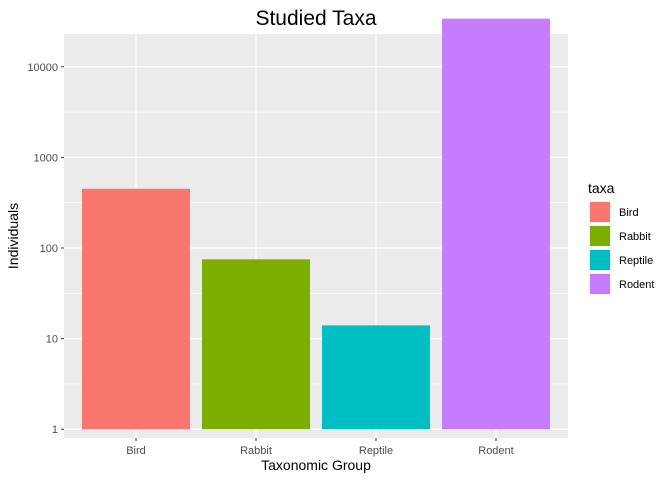 This screenshot has width=672, height=480. Describe the element at coordinates (600, 236) in the screenshot. I see `legend-swatch-rabbit` at that location.